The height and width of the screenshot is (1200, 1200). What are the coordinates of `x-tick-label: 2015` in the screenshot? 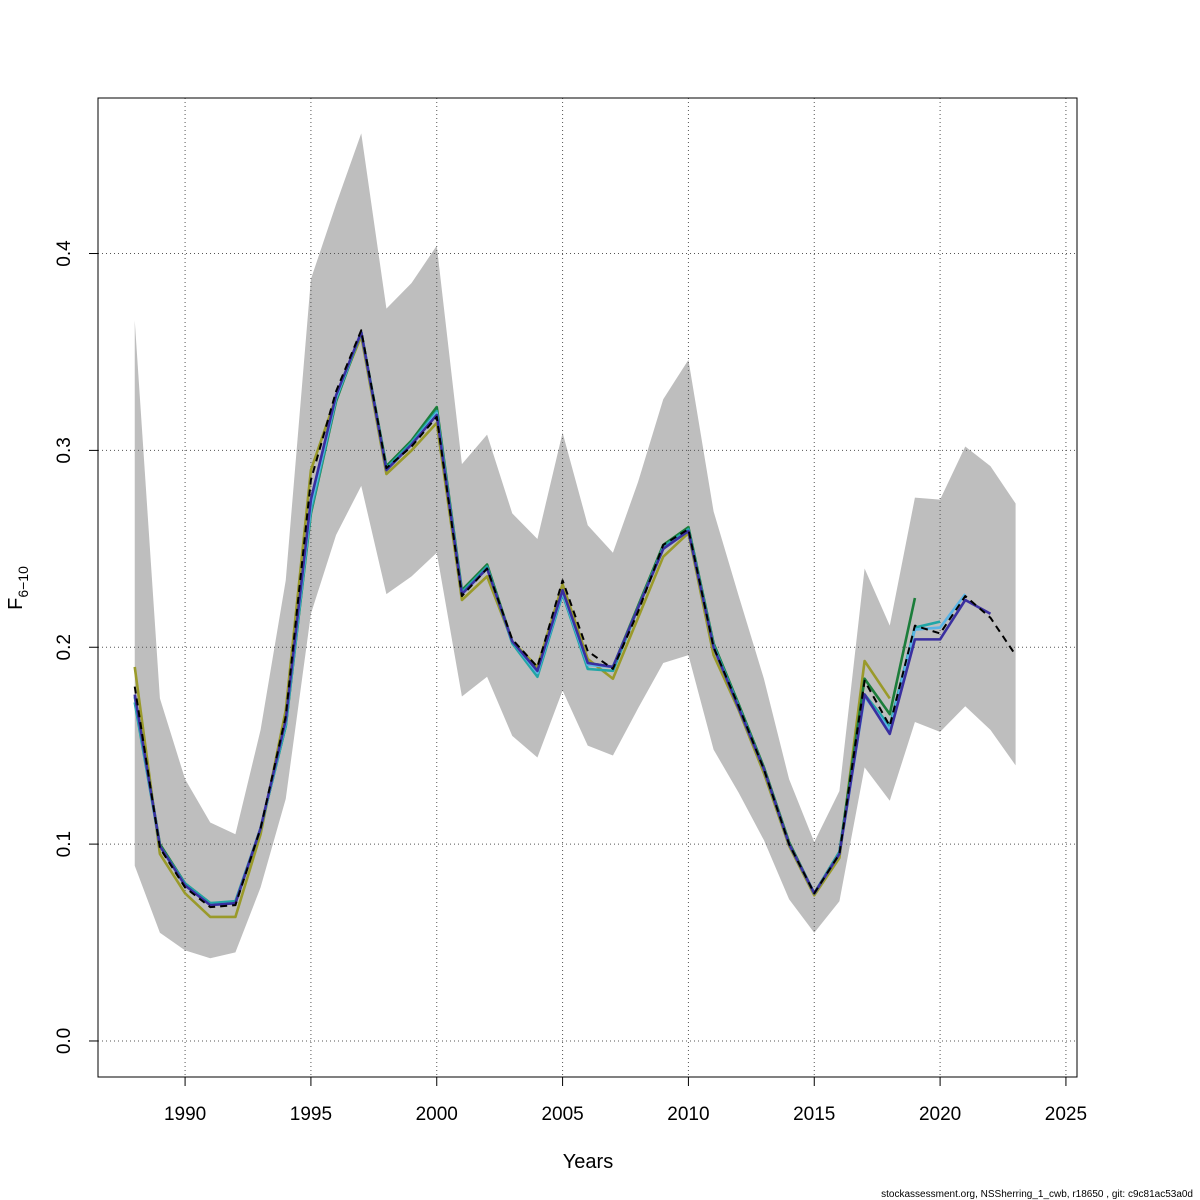 It's located at (814, 1114).